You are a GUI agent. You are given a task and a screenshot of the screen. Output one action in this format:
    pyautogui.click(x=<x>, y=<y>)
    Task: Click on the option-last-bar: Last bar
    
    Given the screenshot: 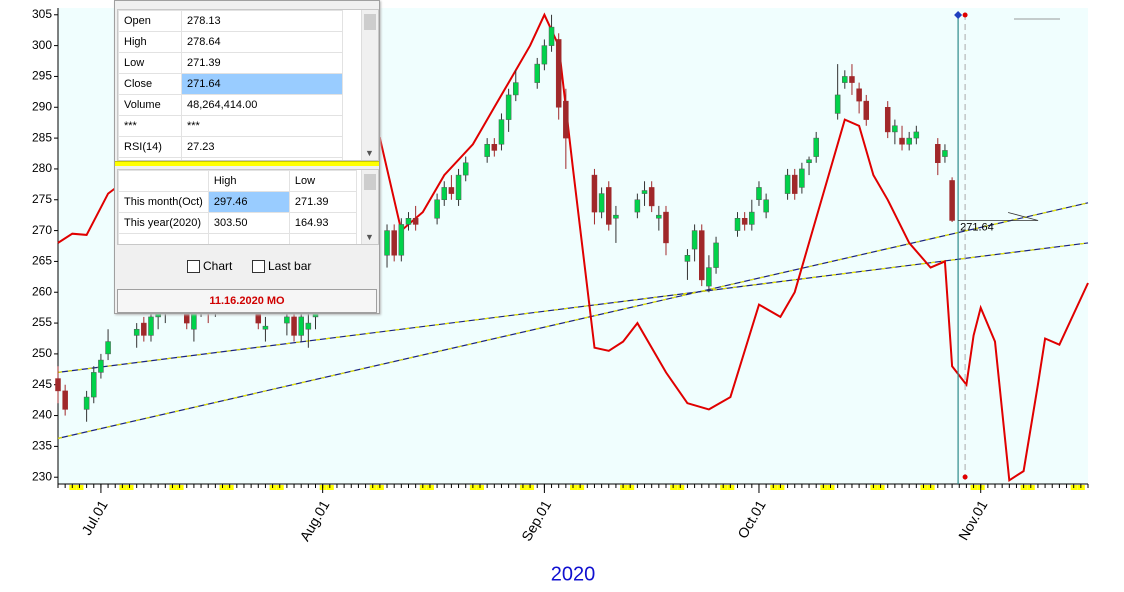 What is the action you would take?
    pyautogui.click(x=281, y=266)
    